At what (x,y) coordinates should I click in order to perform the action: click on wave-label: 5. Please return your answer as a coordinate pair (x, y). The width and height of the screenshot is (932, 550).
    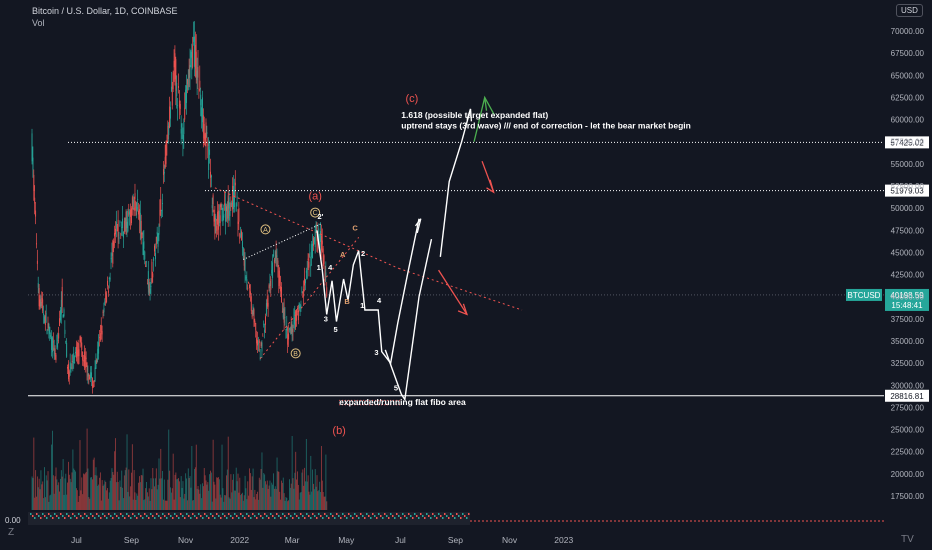
    Looking at the image, I should click on (336, 329).